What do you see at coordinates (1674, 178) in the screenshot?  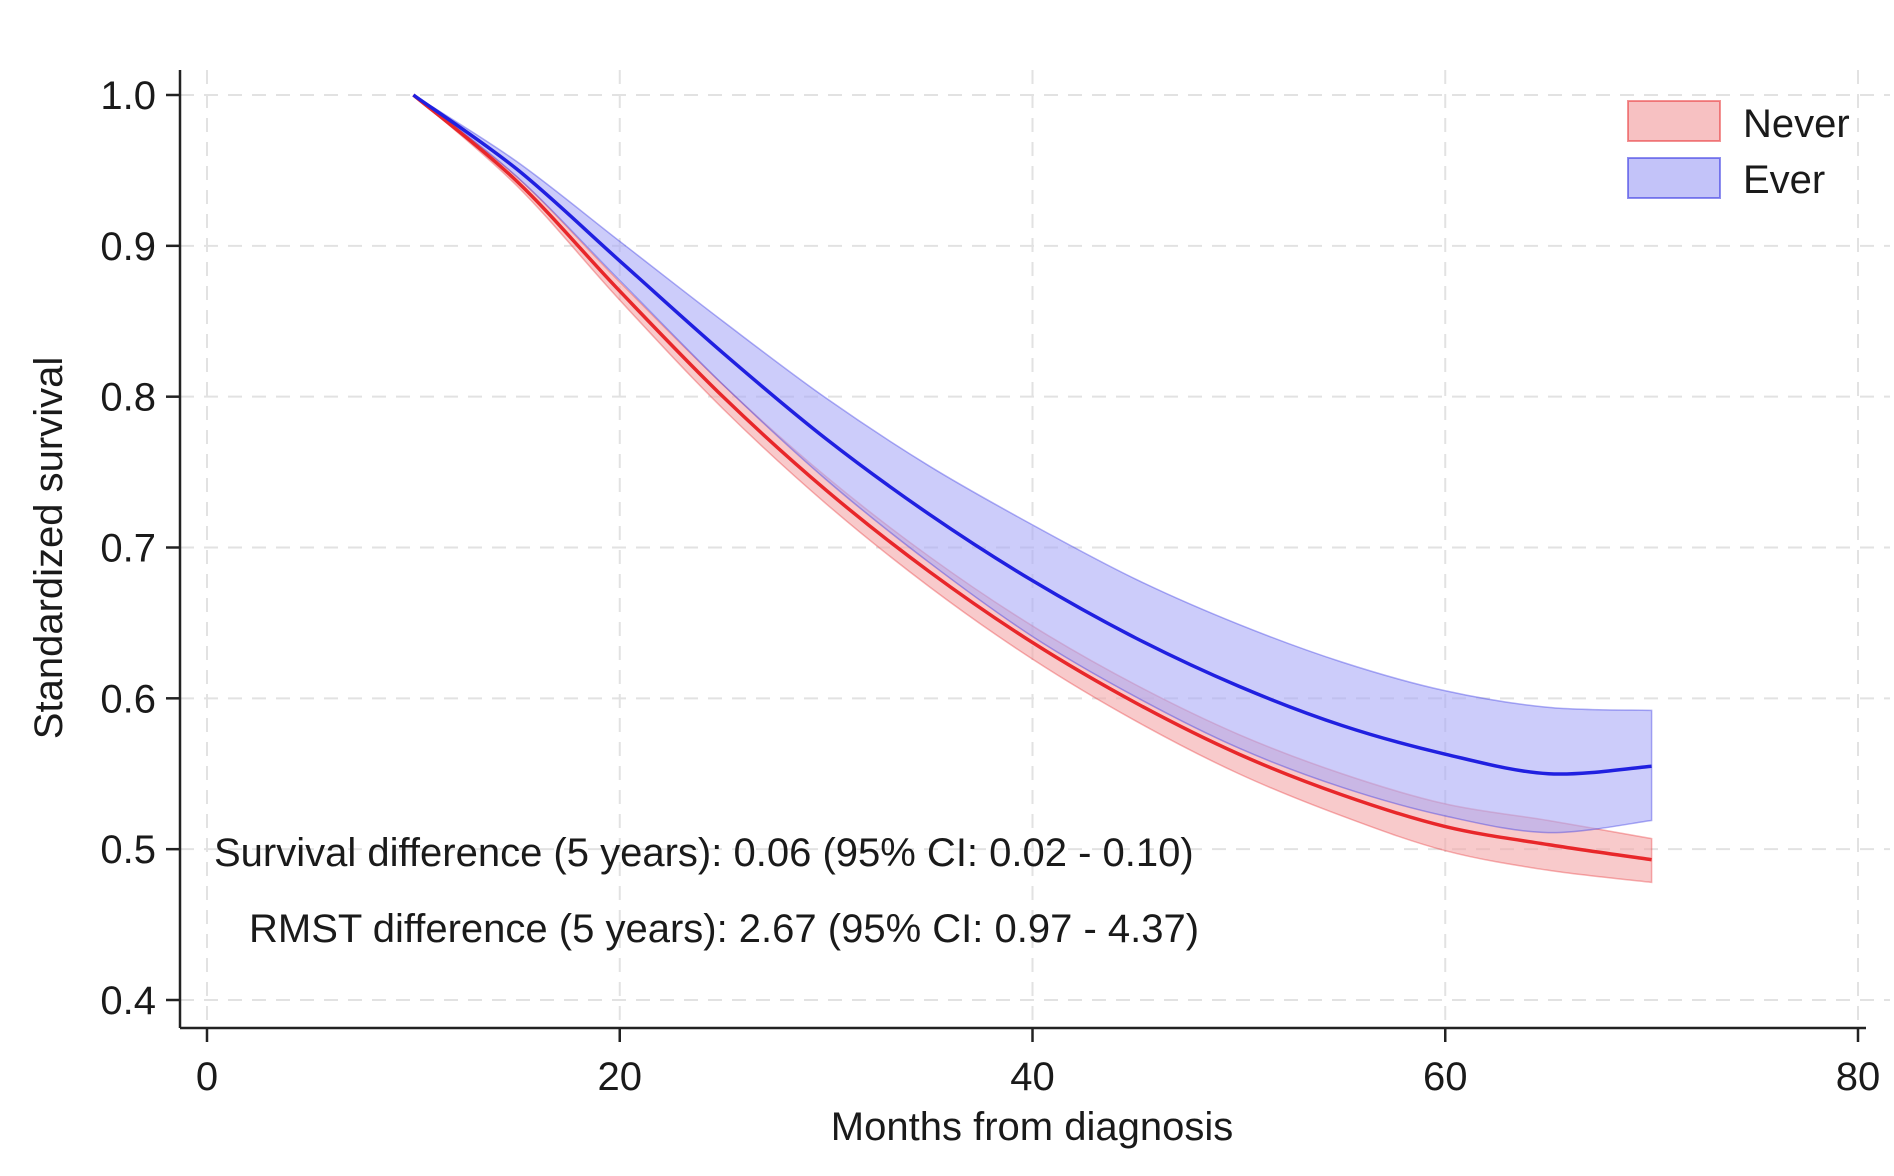 I see `legend-swatch-ever` at bounding box center [1674, 178].